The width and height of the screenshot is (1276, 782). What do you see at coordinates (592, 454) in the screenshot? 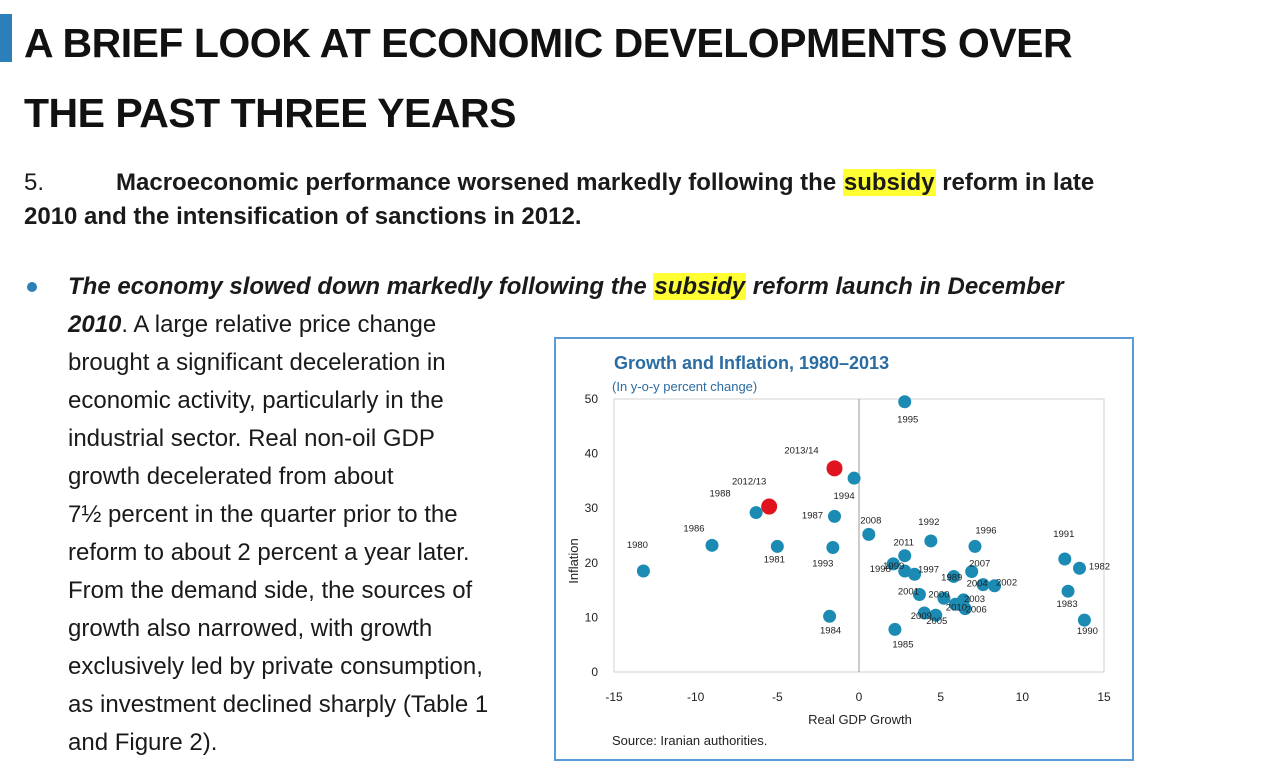
I see `y-tick-label: 40` at bounding box center [592, 454].